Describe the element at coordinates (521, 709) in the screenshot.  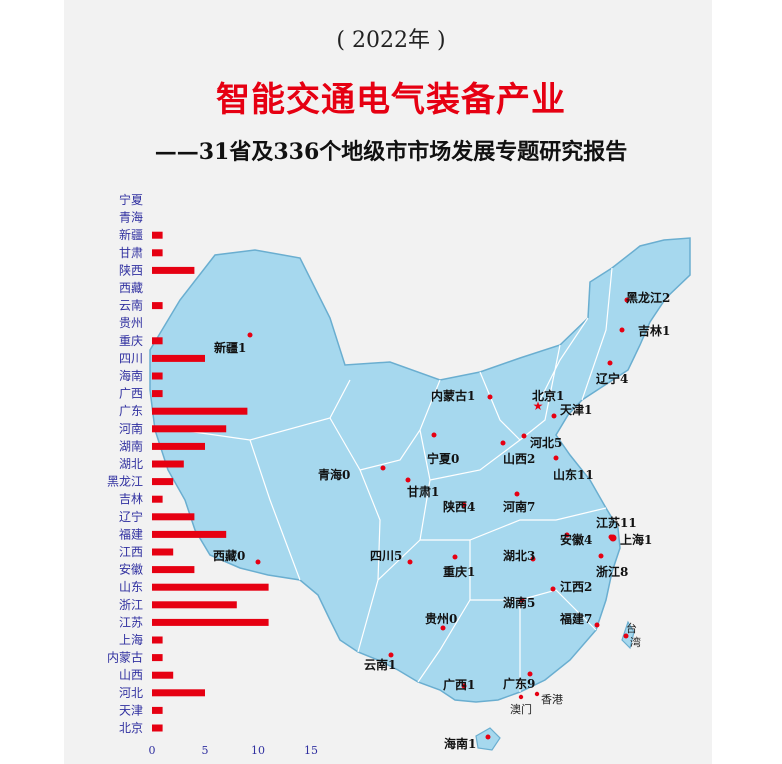
I see `map-label-macau: 澳门` at that location.